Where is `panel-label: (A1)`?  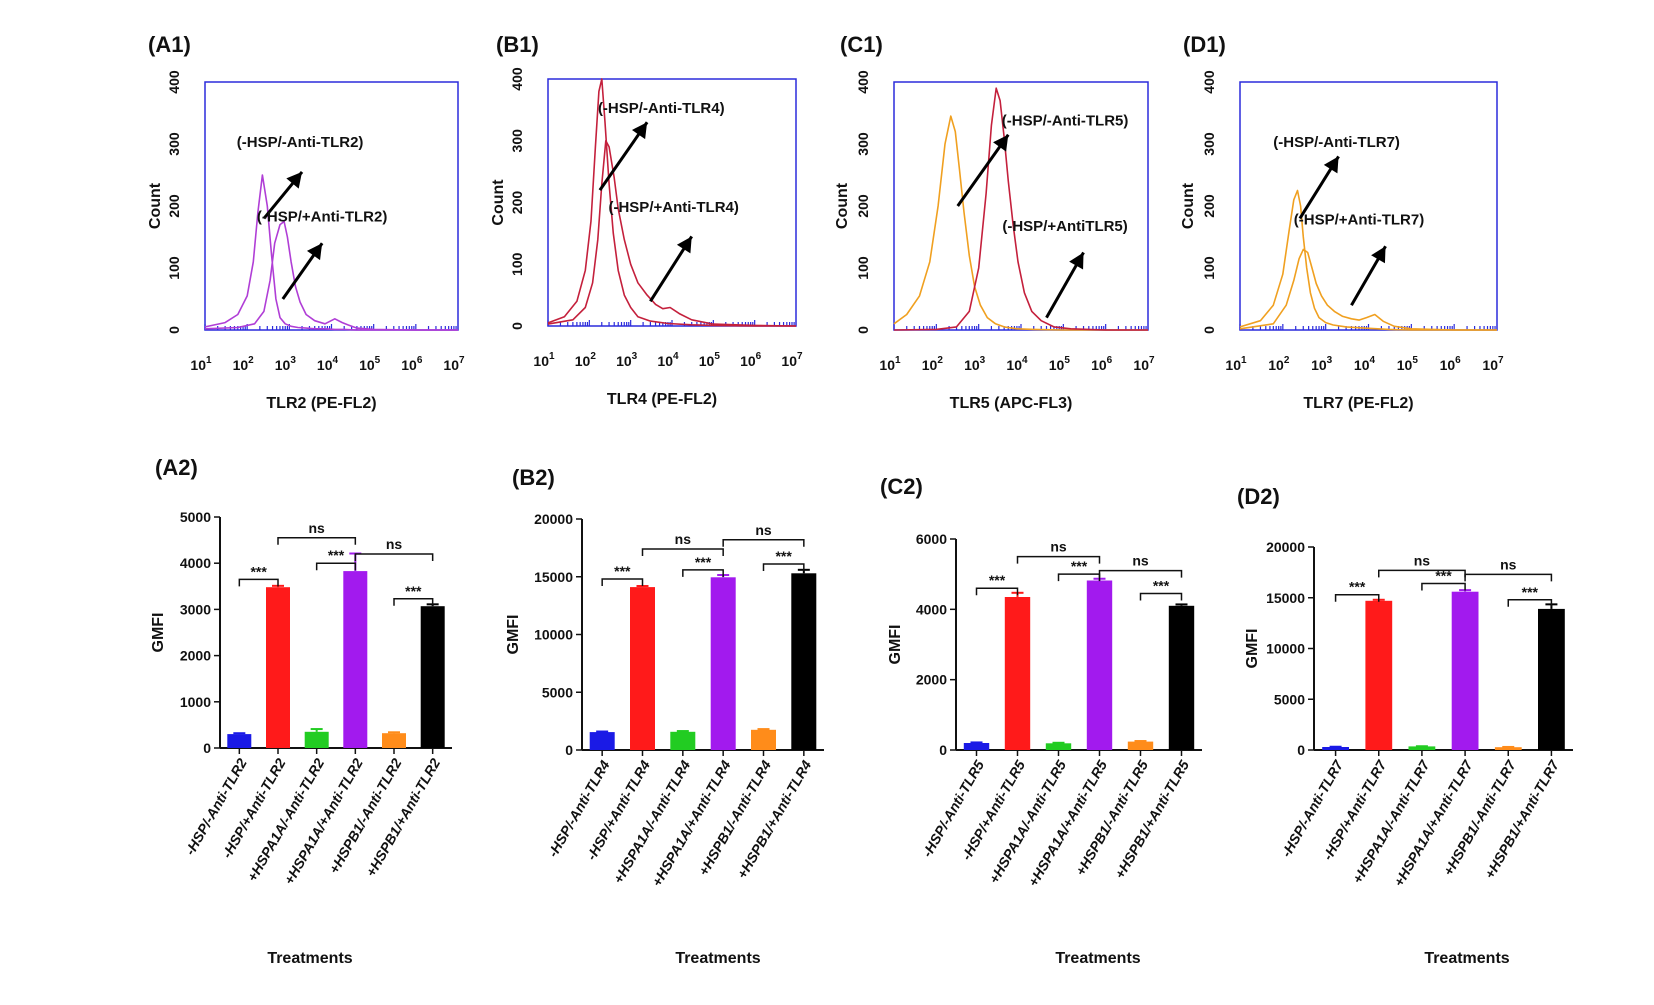
panel-label: (A1) is located at coordinates (169, 44).